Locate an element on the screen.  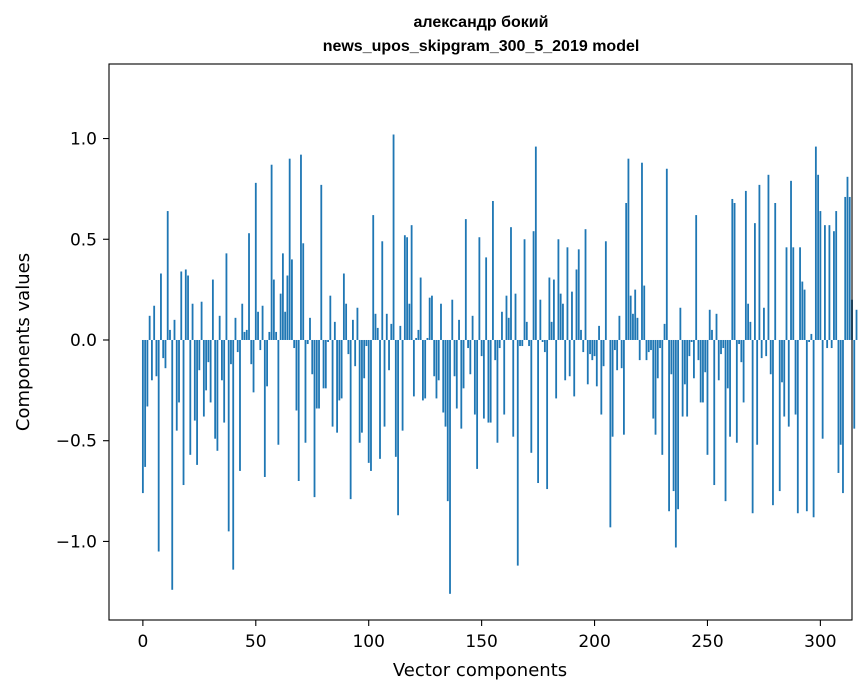
y-tick-label: −1.0 is located at coordinates (76, 542).